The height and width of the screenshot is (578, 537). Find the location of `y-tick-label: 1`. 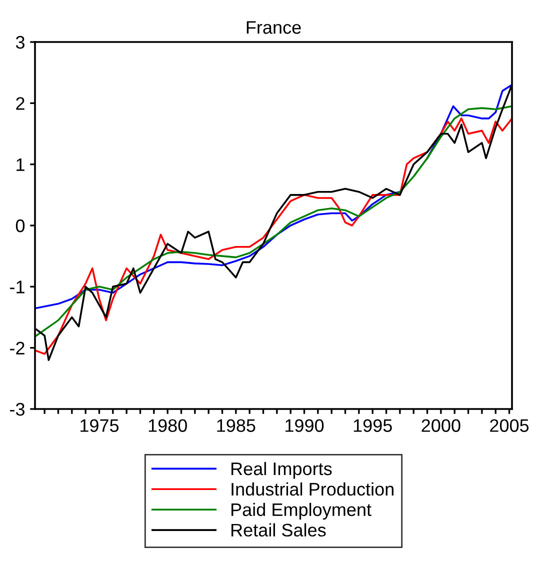

y-tick-label: 1 is located at coordinates (20, 164).